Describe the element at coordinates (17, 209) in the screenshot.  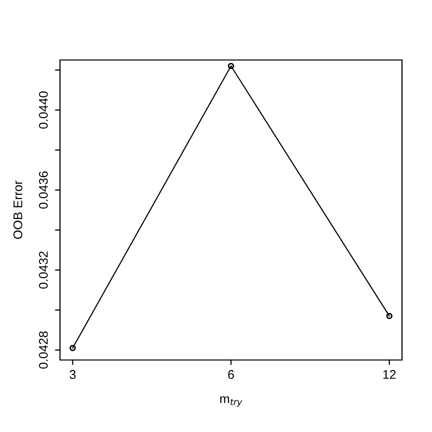
I see `y-axis-title: OOB Error` at that location.